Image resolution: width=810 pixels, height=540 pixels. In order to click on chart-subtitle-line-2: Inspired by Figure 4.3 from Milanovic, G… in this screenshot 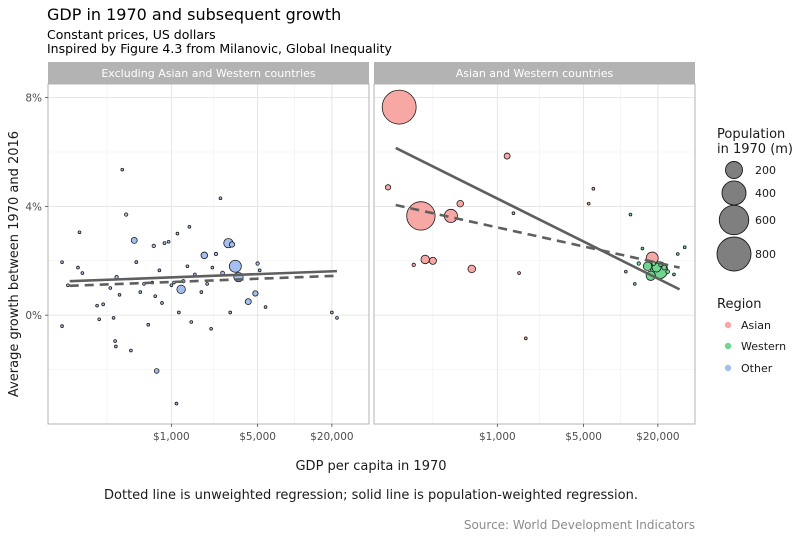, I will do `click(220, 48)`.